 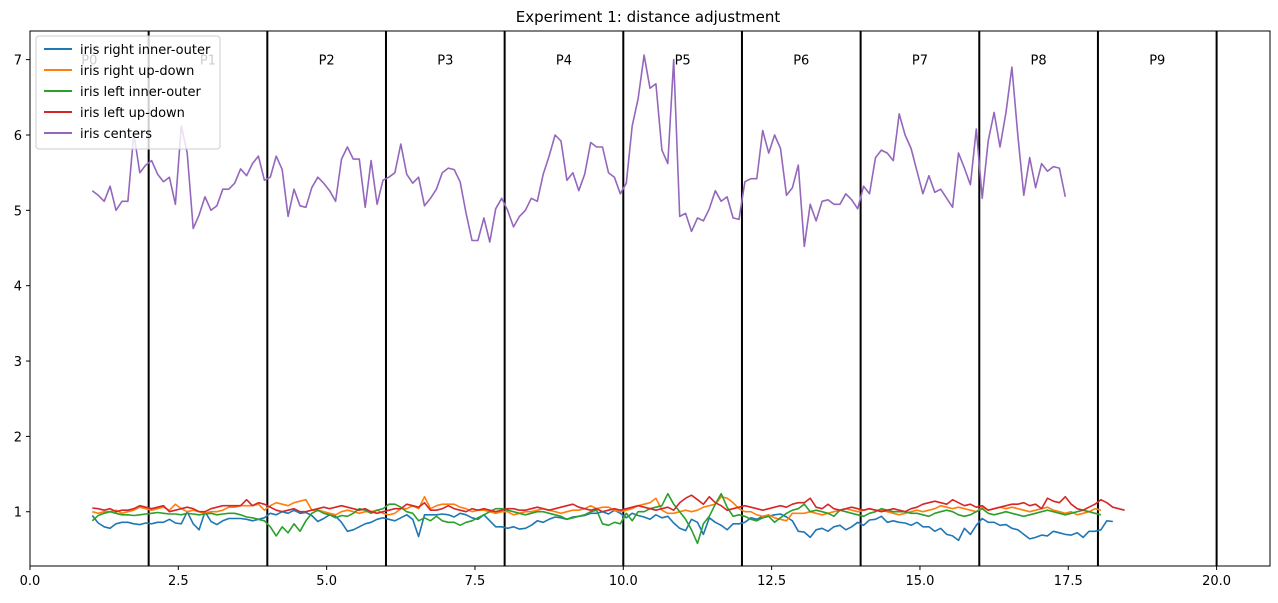 I want to click on legend-label: iris left up-down, so click(x=132, y=113).